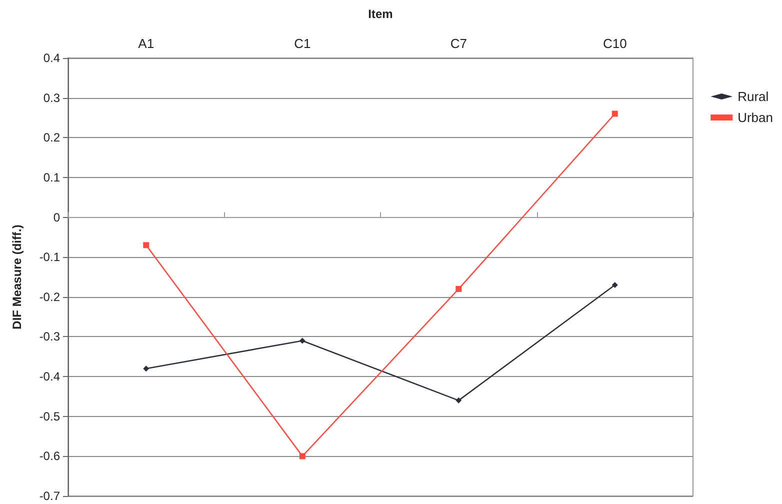 Image resolution: width=782 pixels, height=504 pixels. What do you see at coordinates (51, 177) in the screenshot?
I see `y-tick-label: 0.1` at bounding box center [51, 177].